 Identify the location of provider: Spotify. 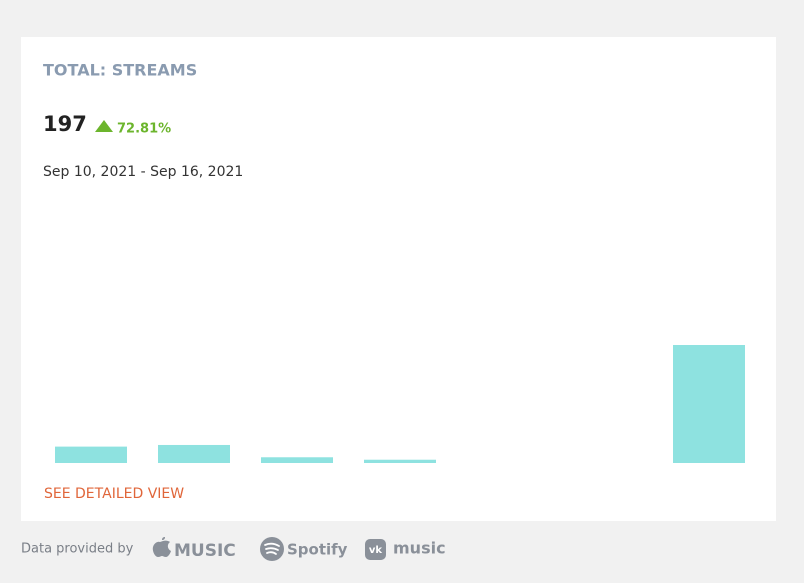
(317, 550).